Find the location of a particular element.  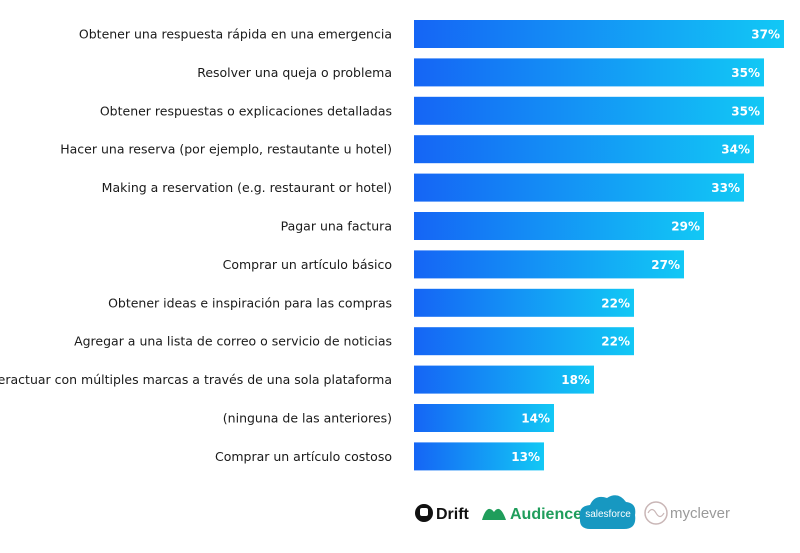

myclever-logo-text: myclever is located at coordinates (700, 513).